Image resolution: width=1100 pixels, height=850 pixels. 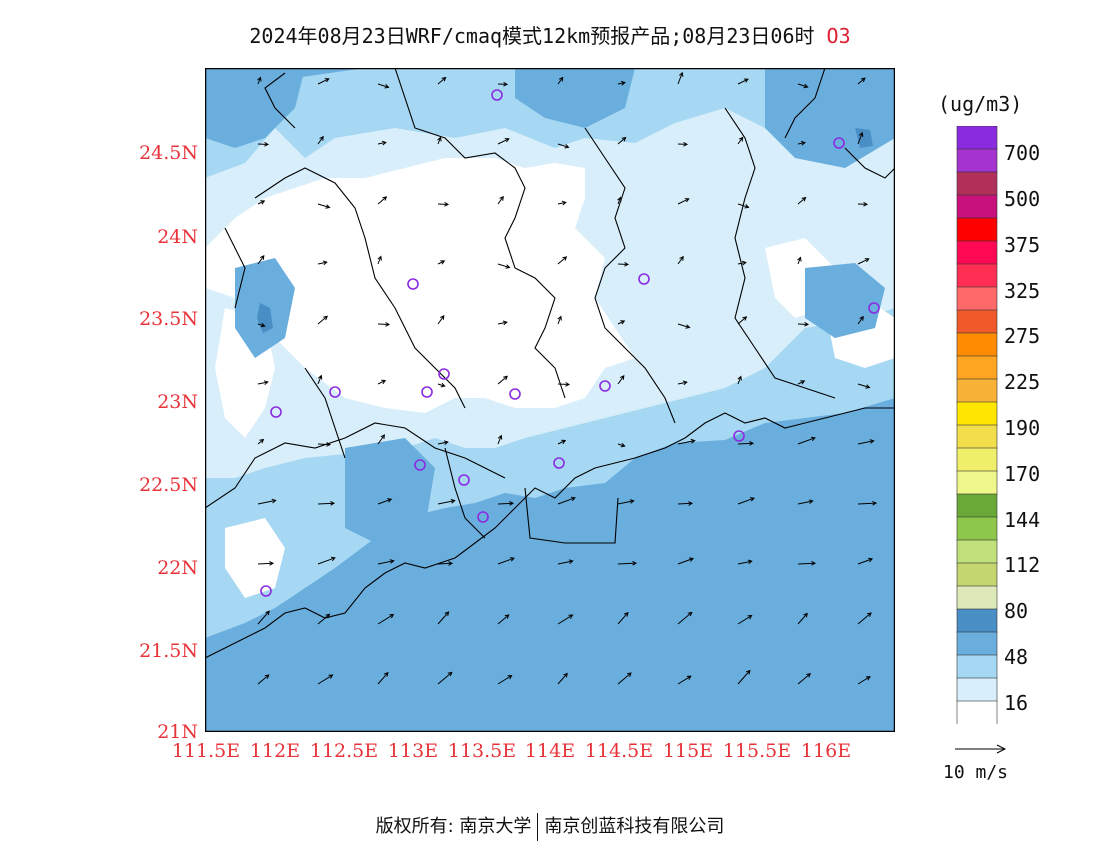 I want to click on dark-patch-n, so click(x=575, y=98).